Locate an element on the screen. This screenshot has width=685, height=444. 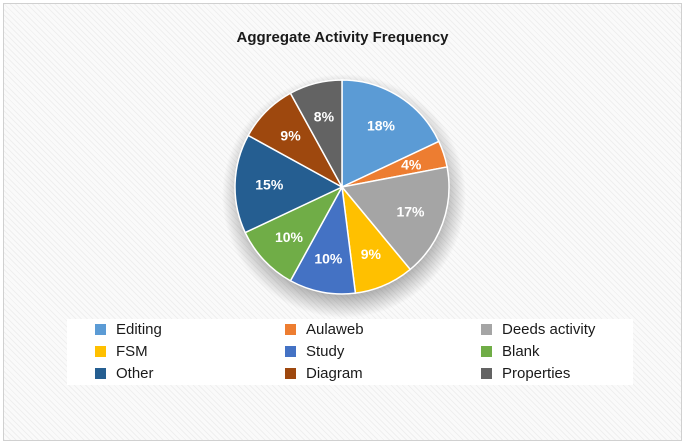
legend-item-diagram: Diagram is located at coordinates (324, 373).